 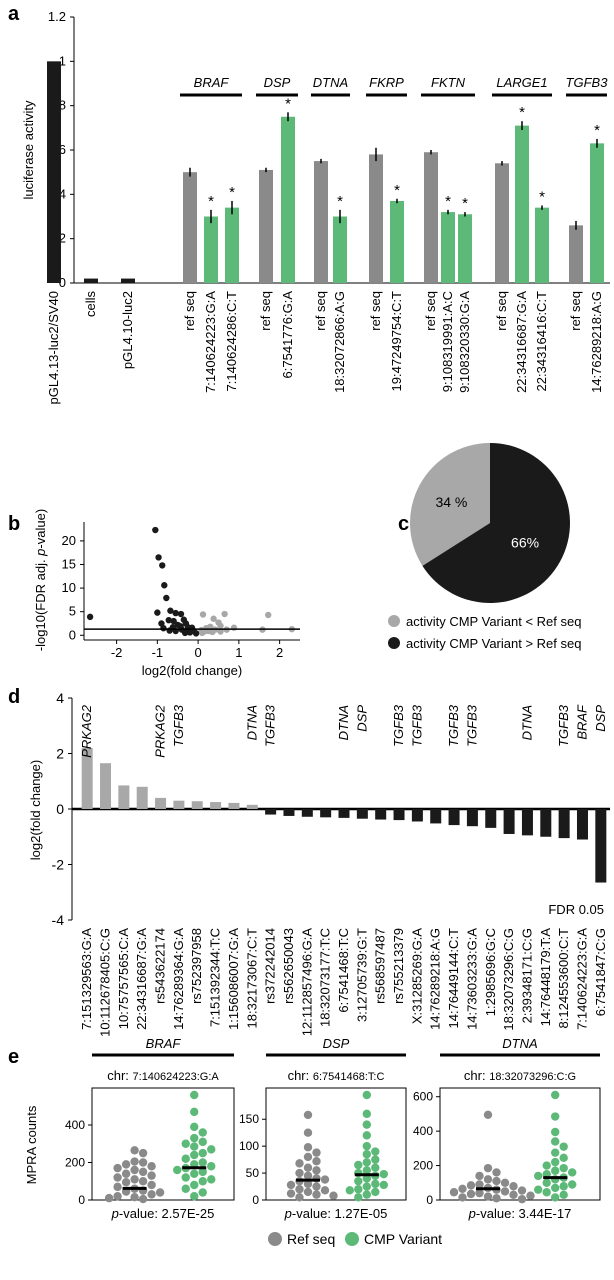 I want to click on x-tick-label: 14:76449144:C:T, so click(x=453, y=978).